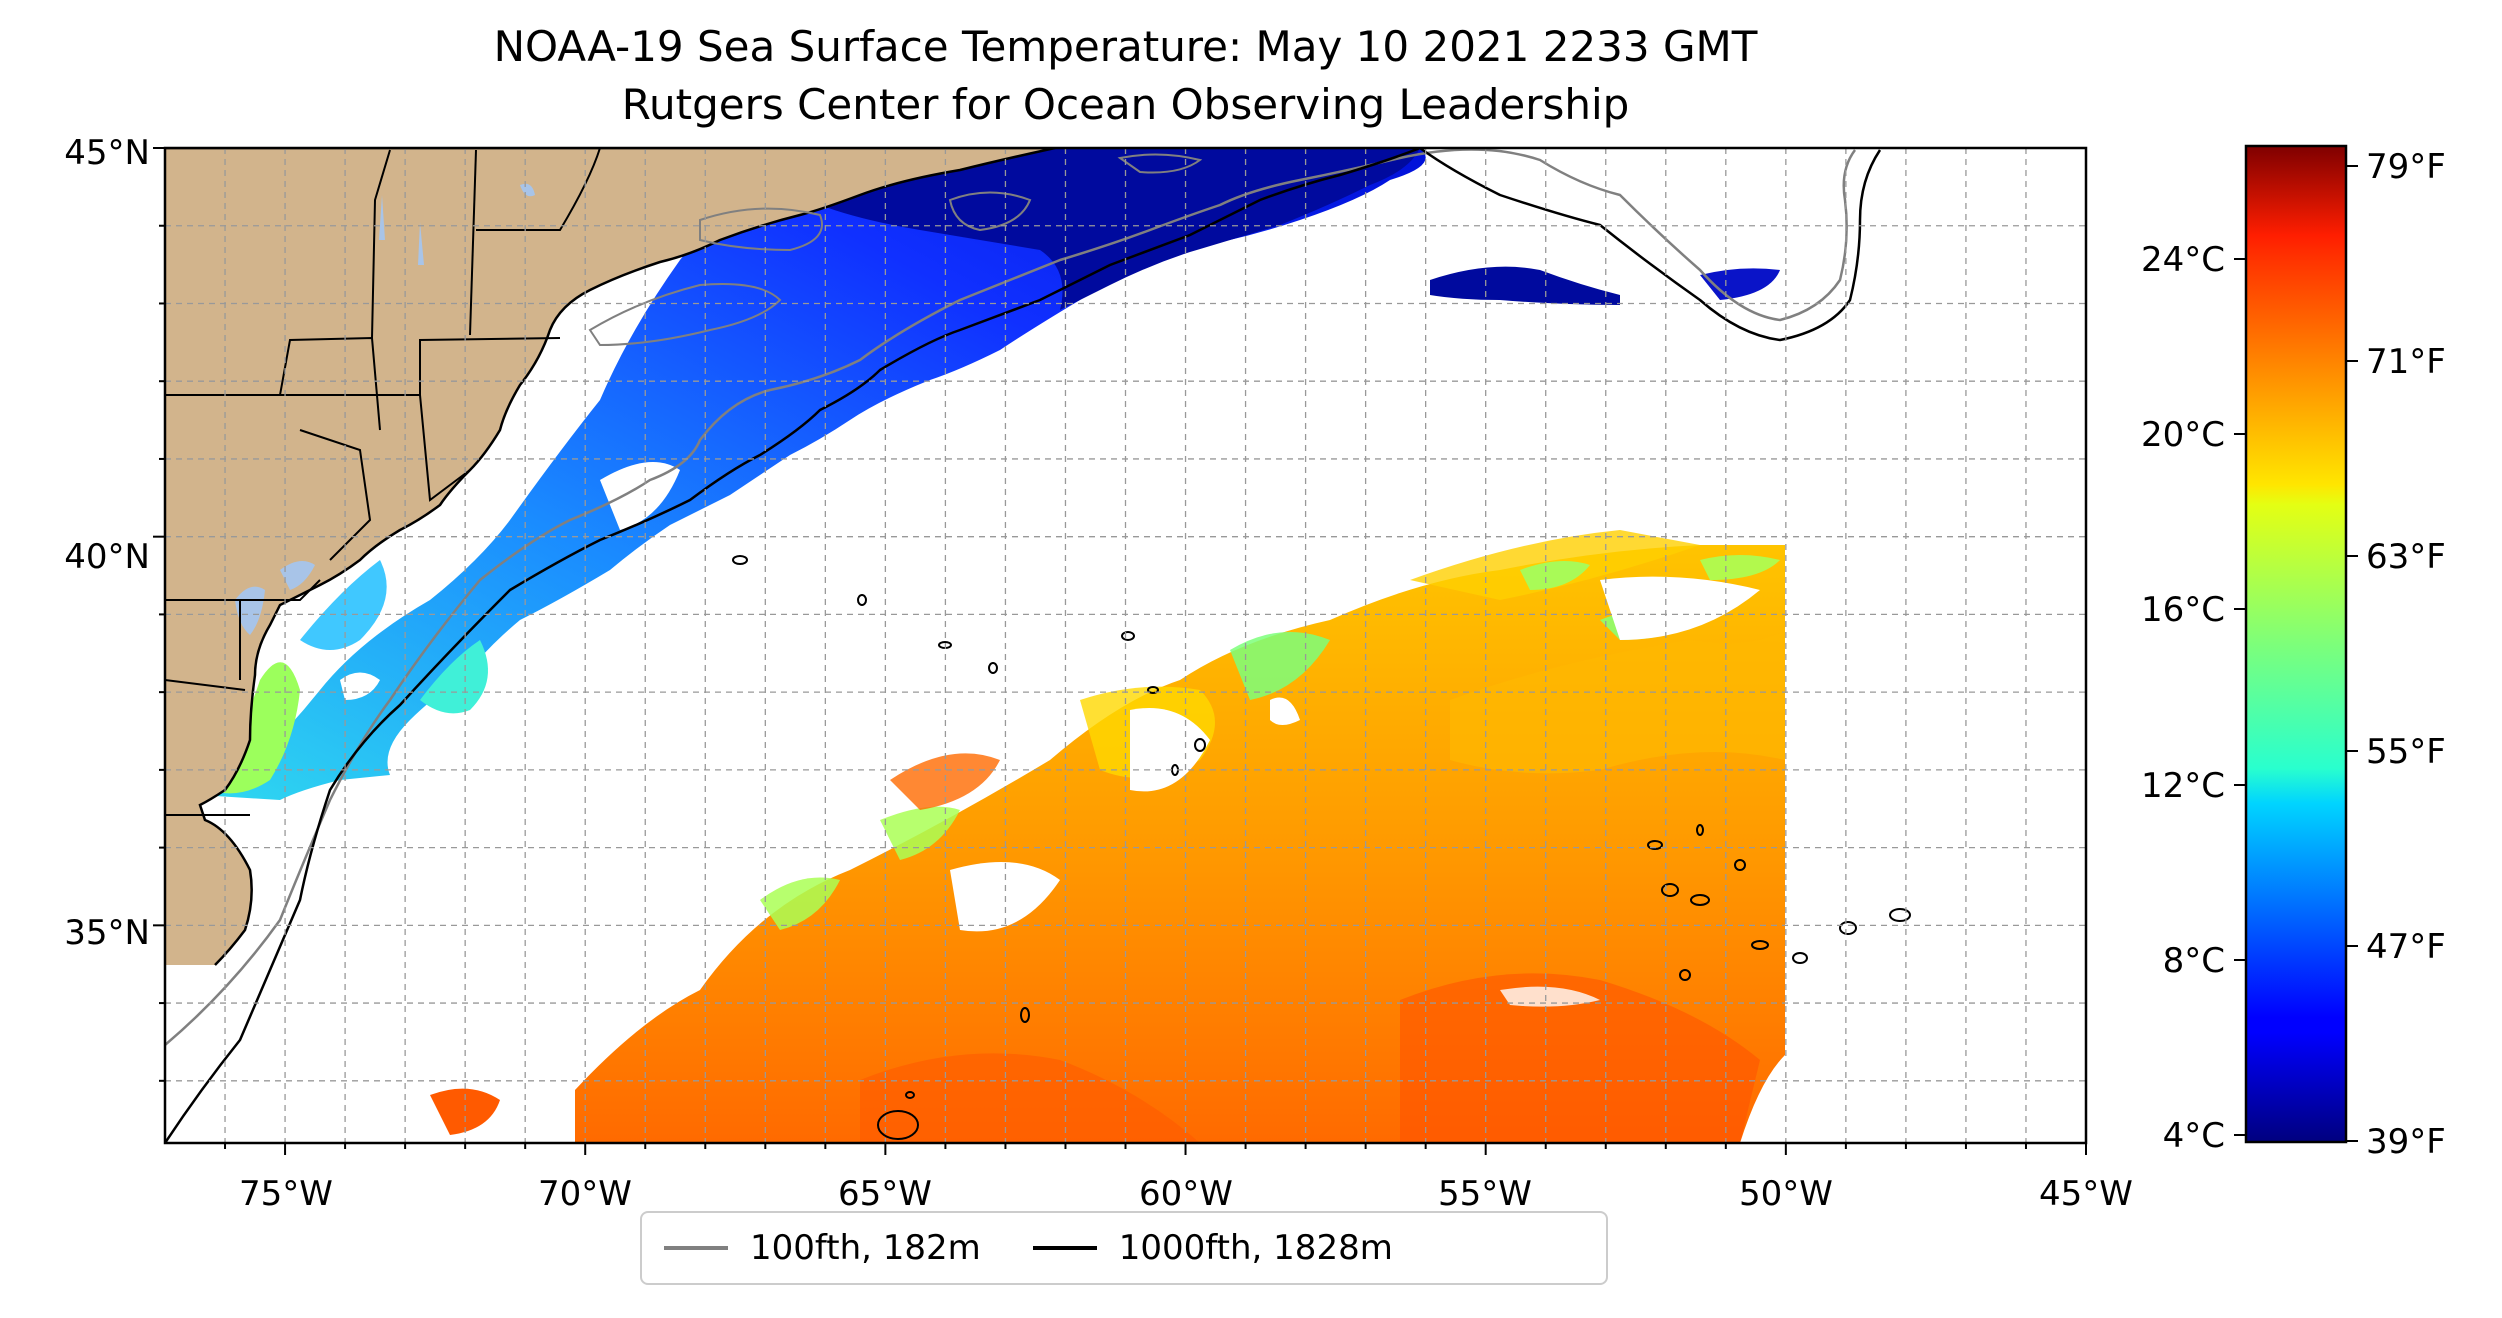 The image size is (2502, 1318). I want to click on celsius-tick-label: 16°C, so click(2183, 610).